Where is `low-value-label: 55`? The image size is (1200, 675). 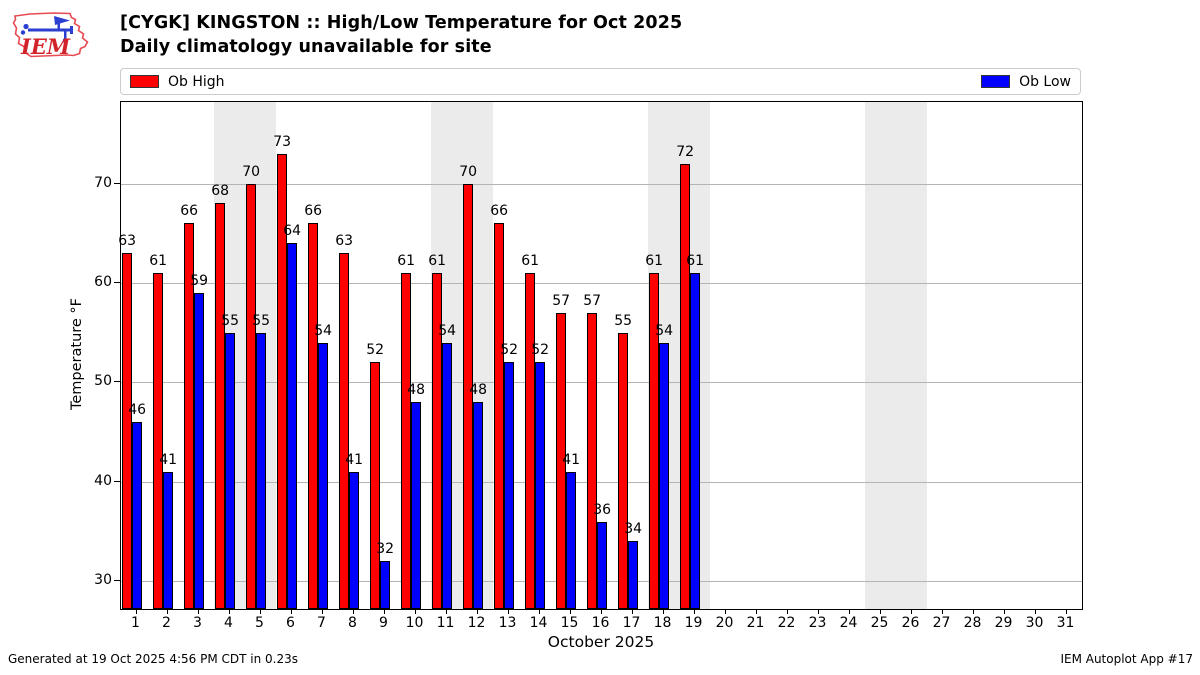
low-value-label: 55 is located at coordinates (230, 320).